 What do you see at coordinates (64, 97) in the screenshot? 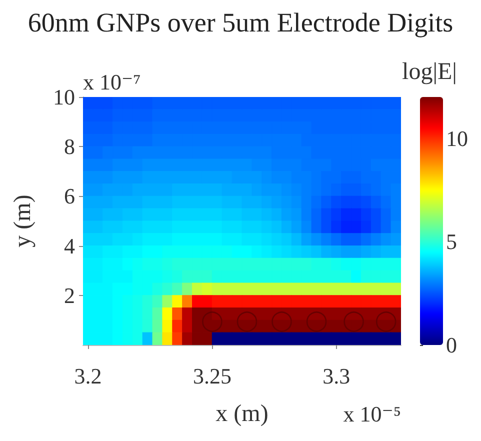
I see `y-tick-label: 10` at bounding box center [64, 97].